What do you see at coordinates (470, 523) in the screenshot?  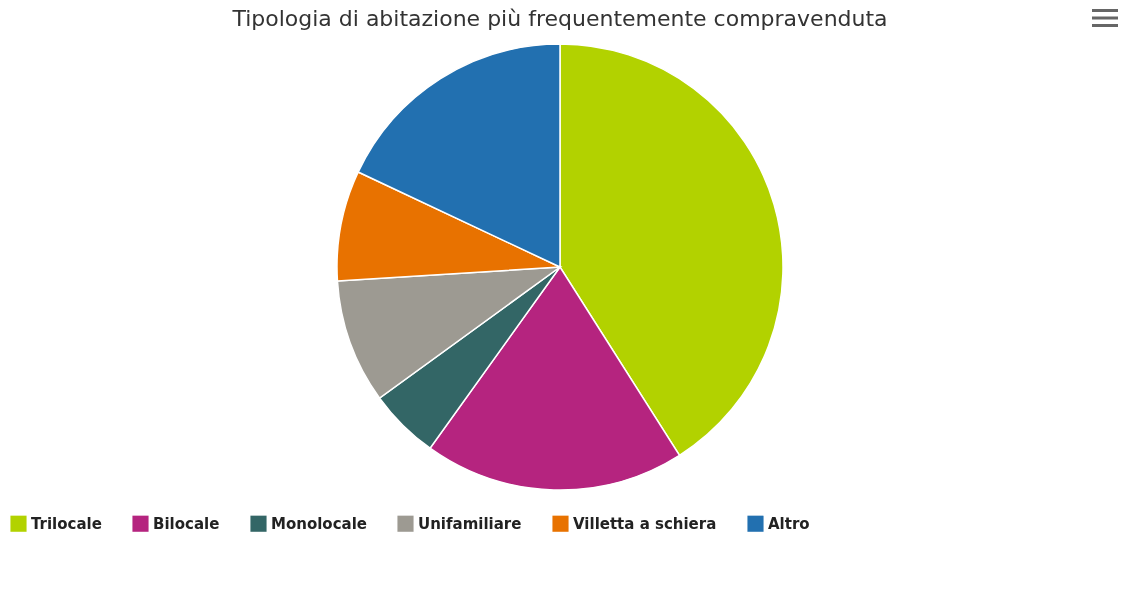 I see `legend-label: Unifamiliare` at bounding box center [470, 523].